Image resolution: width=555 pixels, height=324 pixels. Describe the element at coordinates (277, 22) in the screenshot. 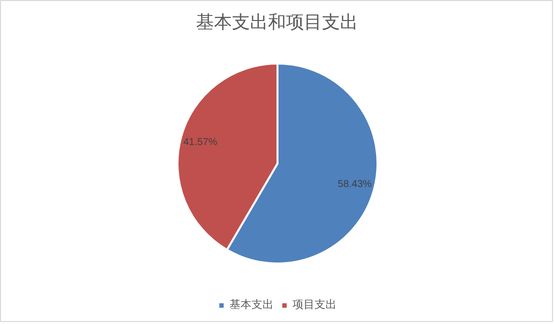

I see `chart-title: 基本支出和项目支出` at that location.